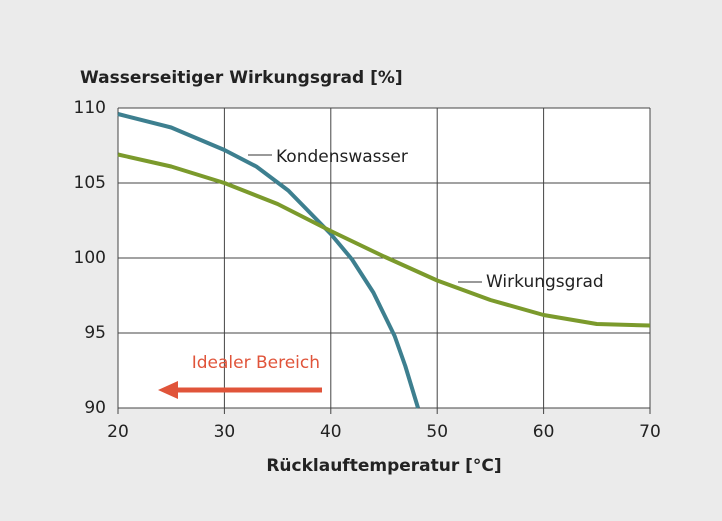 The width and height of the screenshot is (722, 521). Describe the element at coordinates (650, 432) in the screenshot. I see `x-tick-label: 70` at that location.